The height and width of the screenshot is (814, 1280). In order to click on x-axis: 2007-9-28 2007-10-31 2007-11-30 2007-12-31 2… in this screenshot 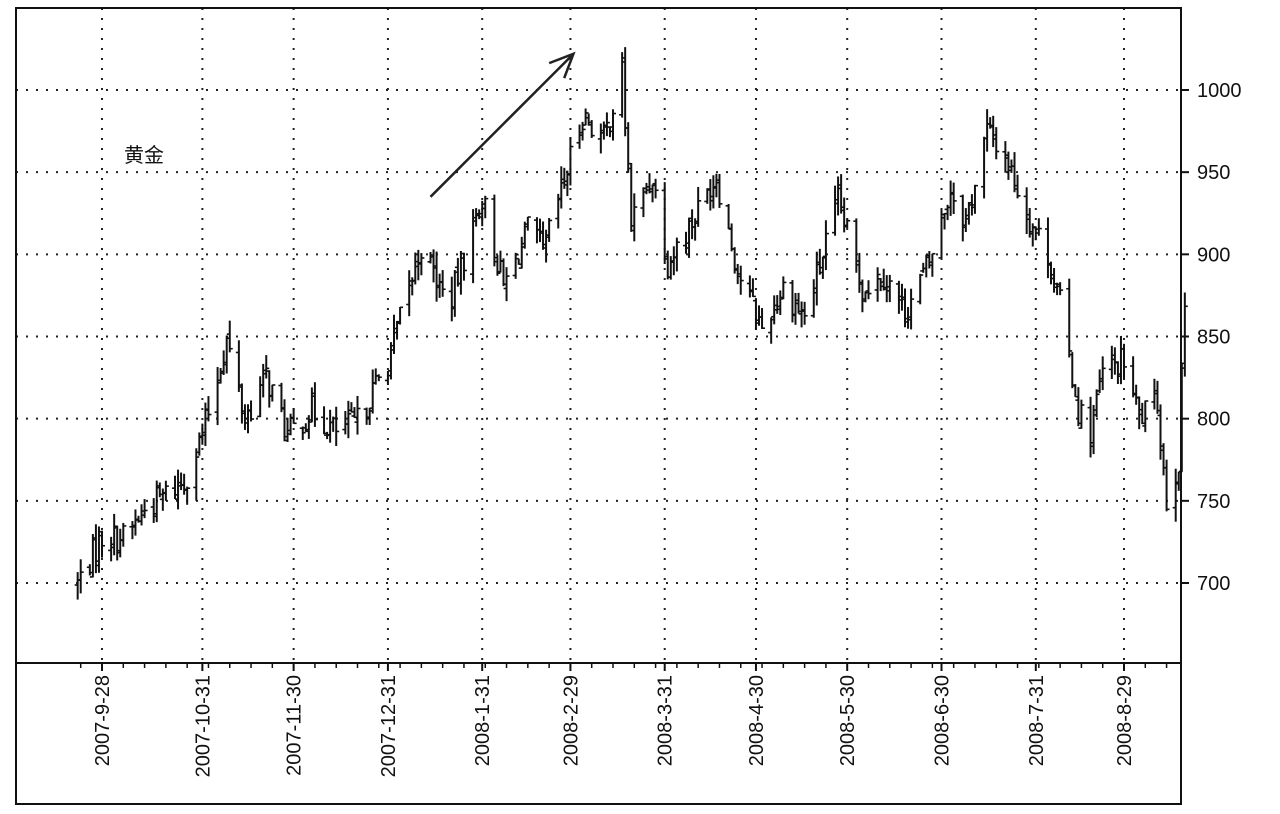, I will do `click(623, 720)`.